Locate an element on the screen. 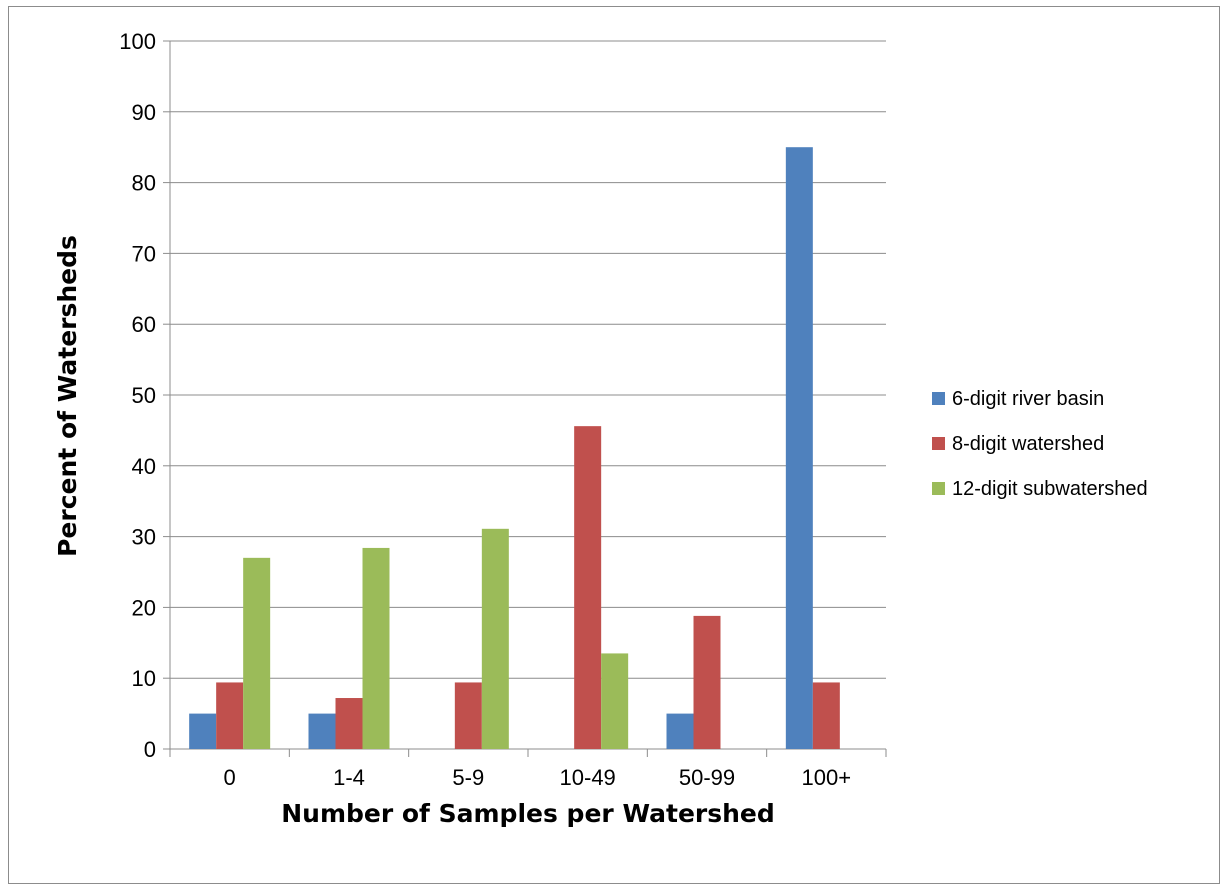  x-tick-label: 0 is located at coordinates (230, 777).